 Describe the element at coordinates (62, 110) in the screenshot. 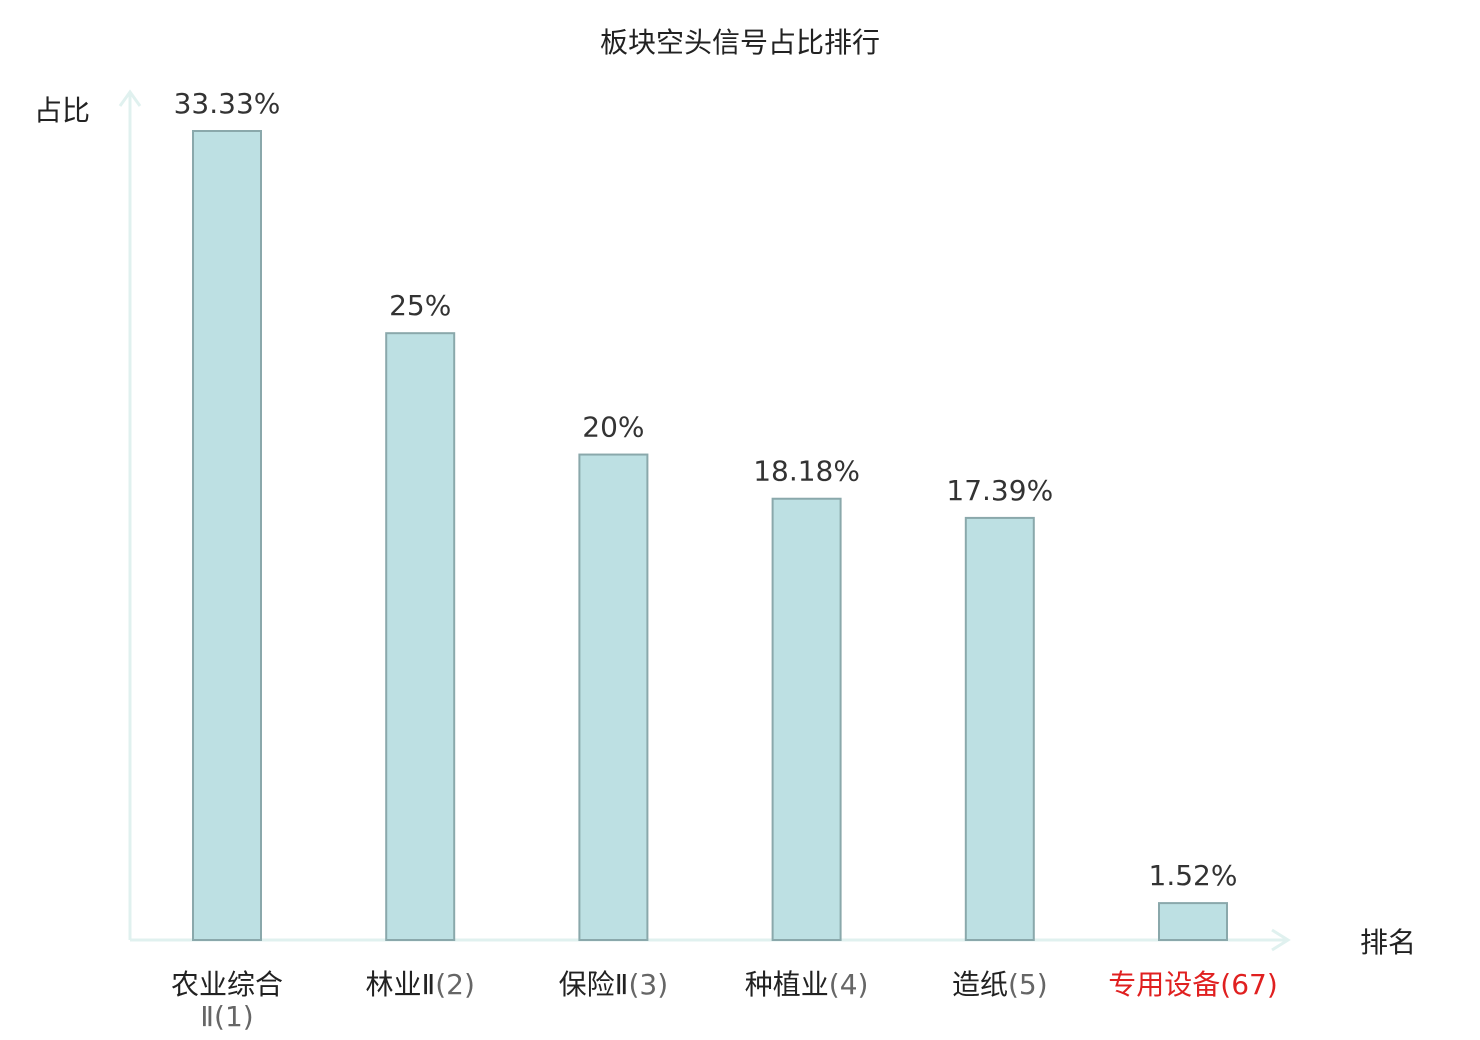

I see `y-axis-title: 占比` at that location.